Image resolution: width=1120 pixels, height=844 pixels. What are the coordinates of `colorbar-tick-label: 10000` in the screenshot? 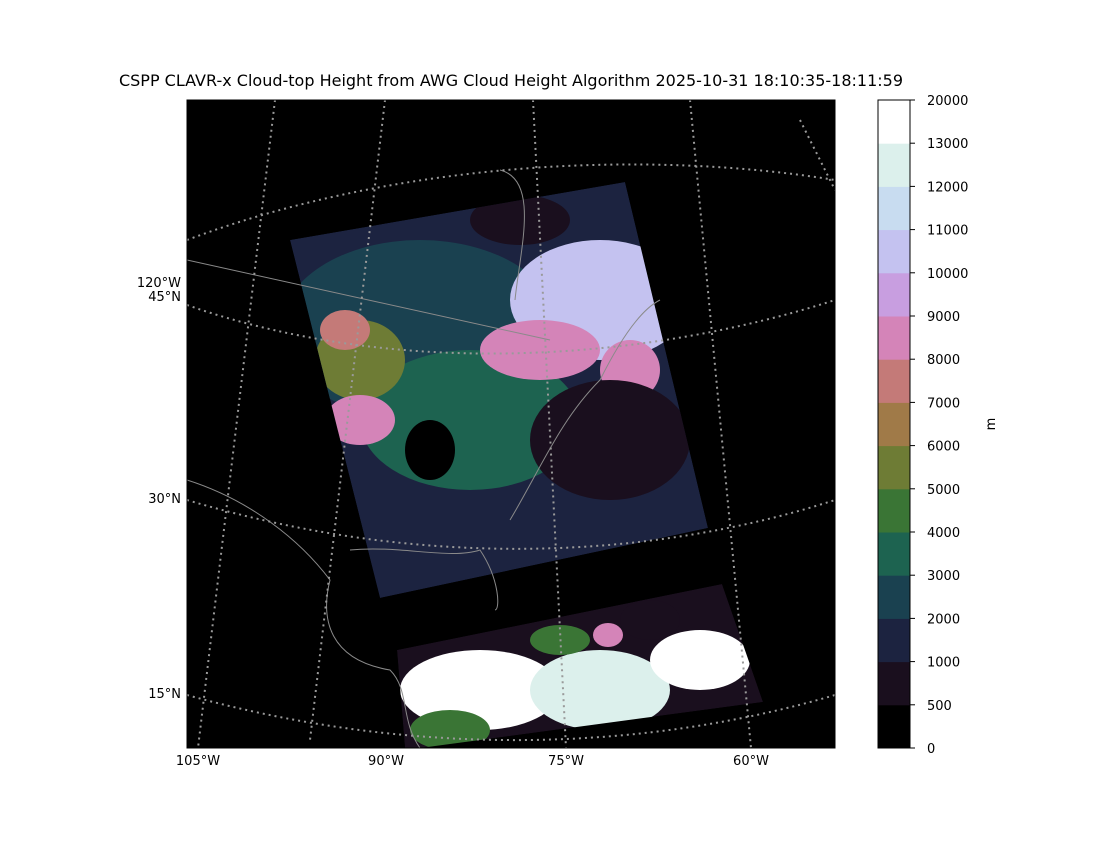 It's located at (947, 274).